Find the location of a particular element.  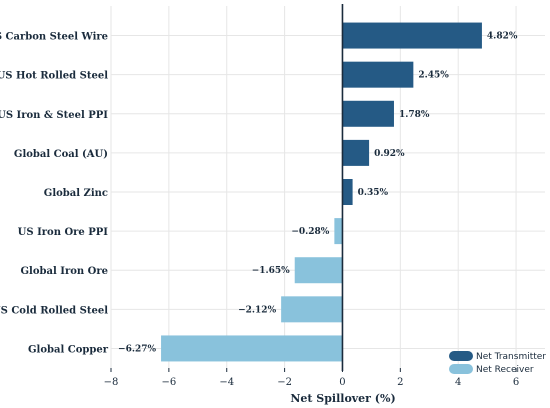

value-label-us-iron-steel-ppi: 1.78% is located at coordinates (414, 115).